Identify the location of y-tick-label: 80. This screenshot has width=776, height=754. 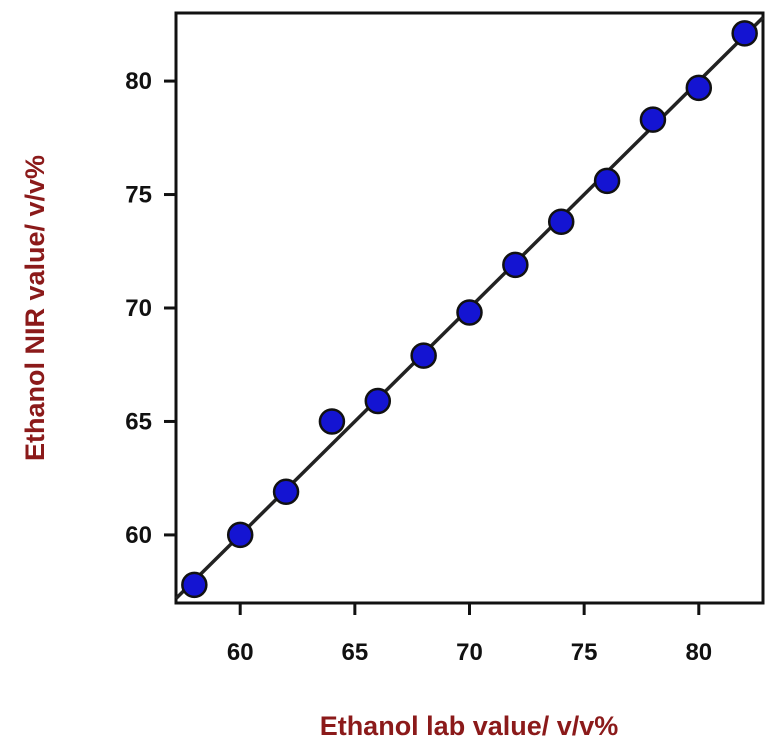
(138, 81).